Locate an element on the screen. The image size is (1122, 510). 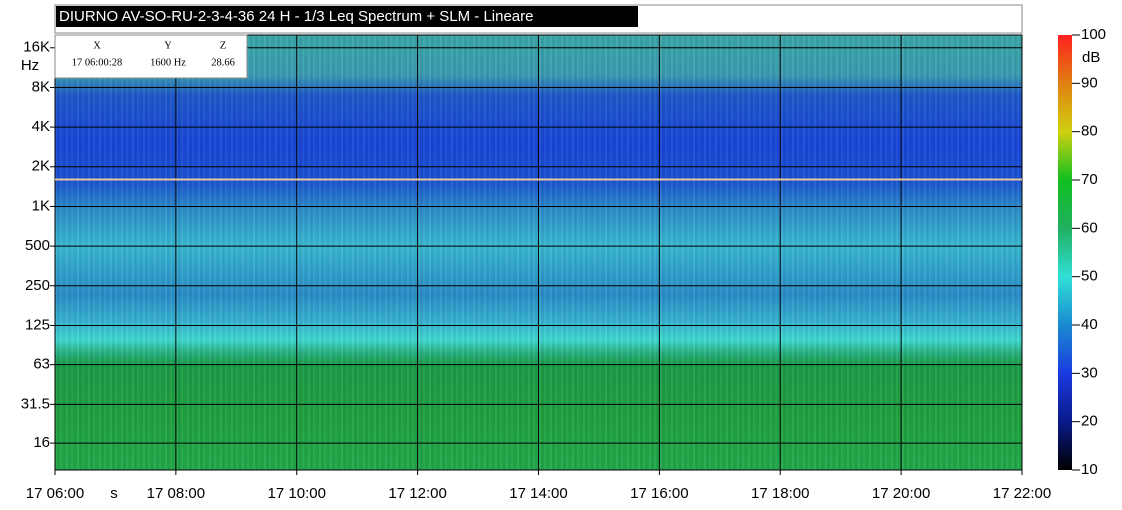
title-background is located at coordinates (347, 16).